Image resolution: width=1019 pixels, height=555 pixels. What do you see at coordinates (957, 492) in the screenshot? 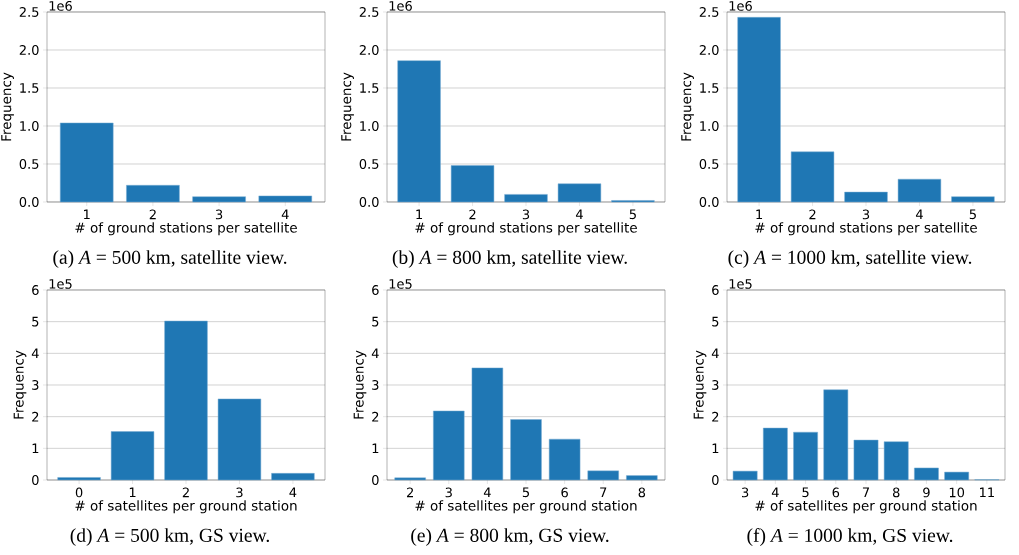
I see `x-tick-label: 10` at bounding box center [957, 492].